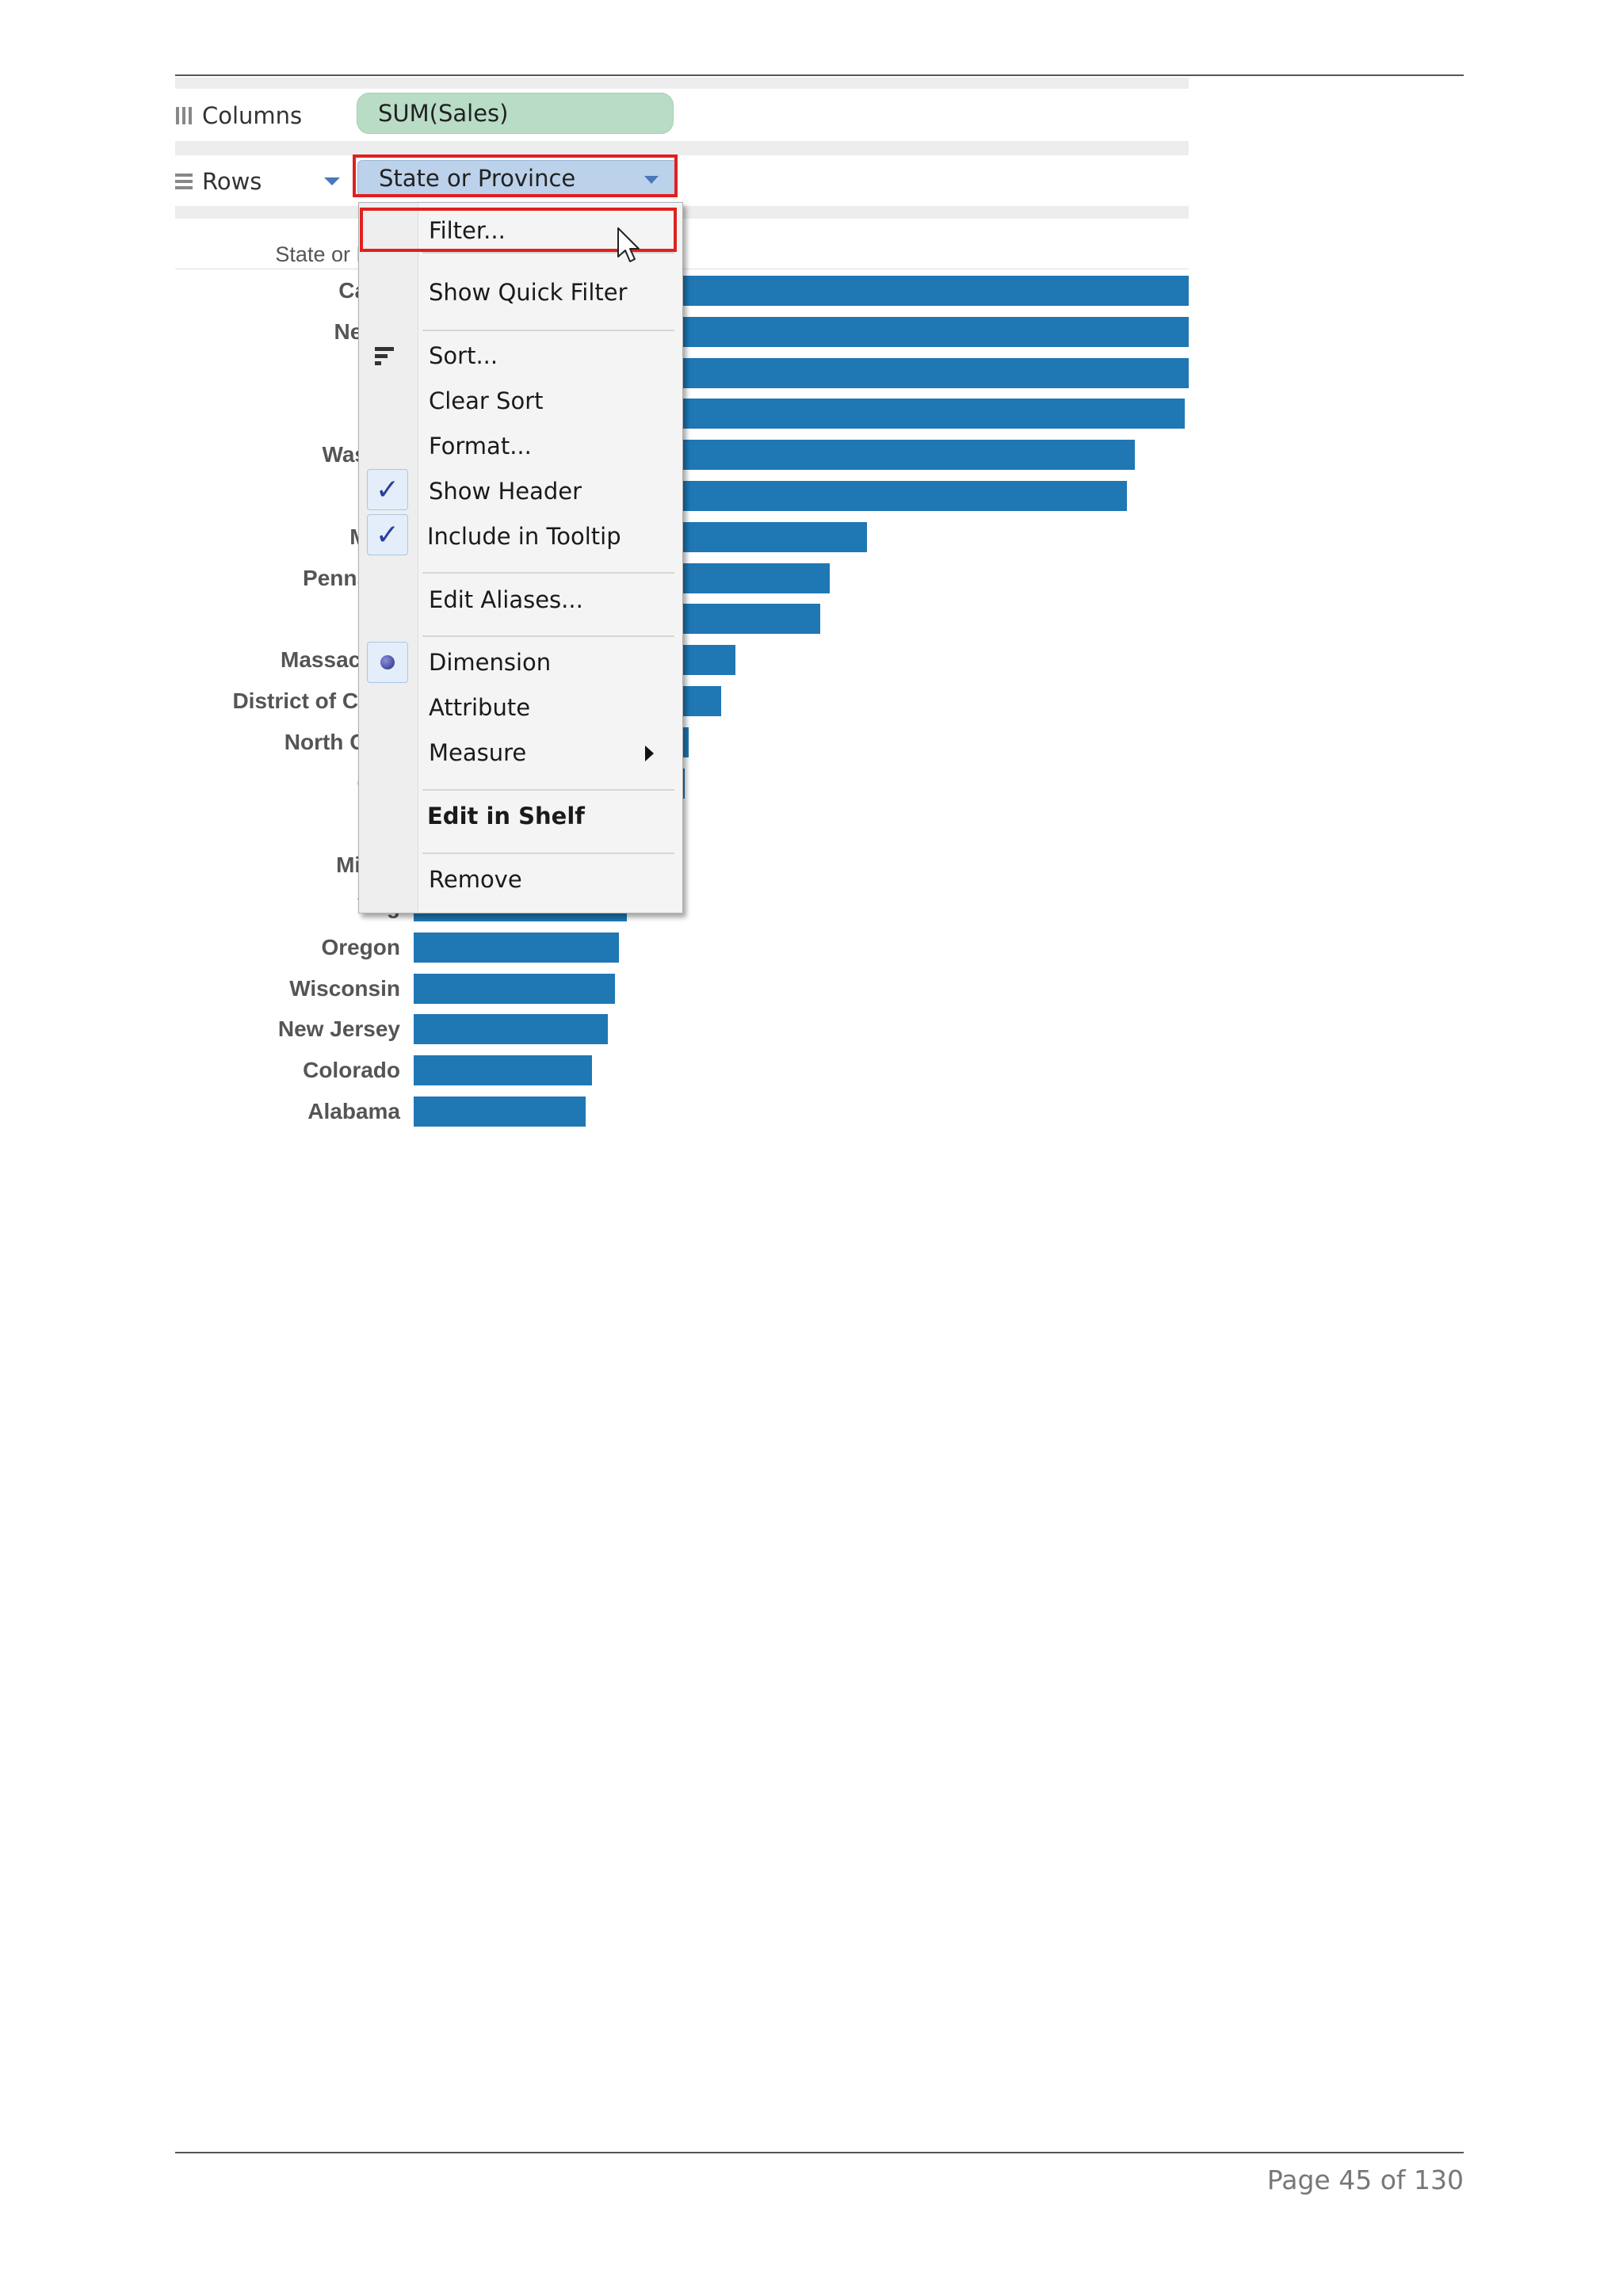 The height and width of the screenshot is (2296, 1623). Describe the element at coordinates (385, 357) in the screenshot. I see `sort-icon` at that location.